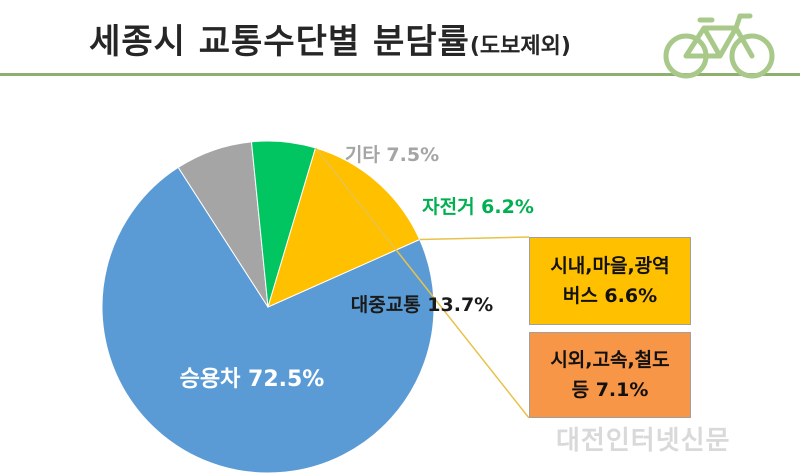  I want to click on breakdown-intercity-line1: 시외,고속,철도, so click(610, 360).